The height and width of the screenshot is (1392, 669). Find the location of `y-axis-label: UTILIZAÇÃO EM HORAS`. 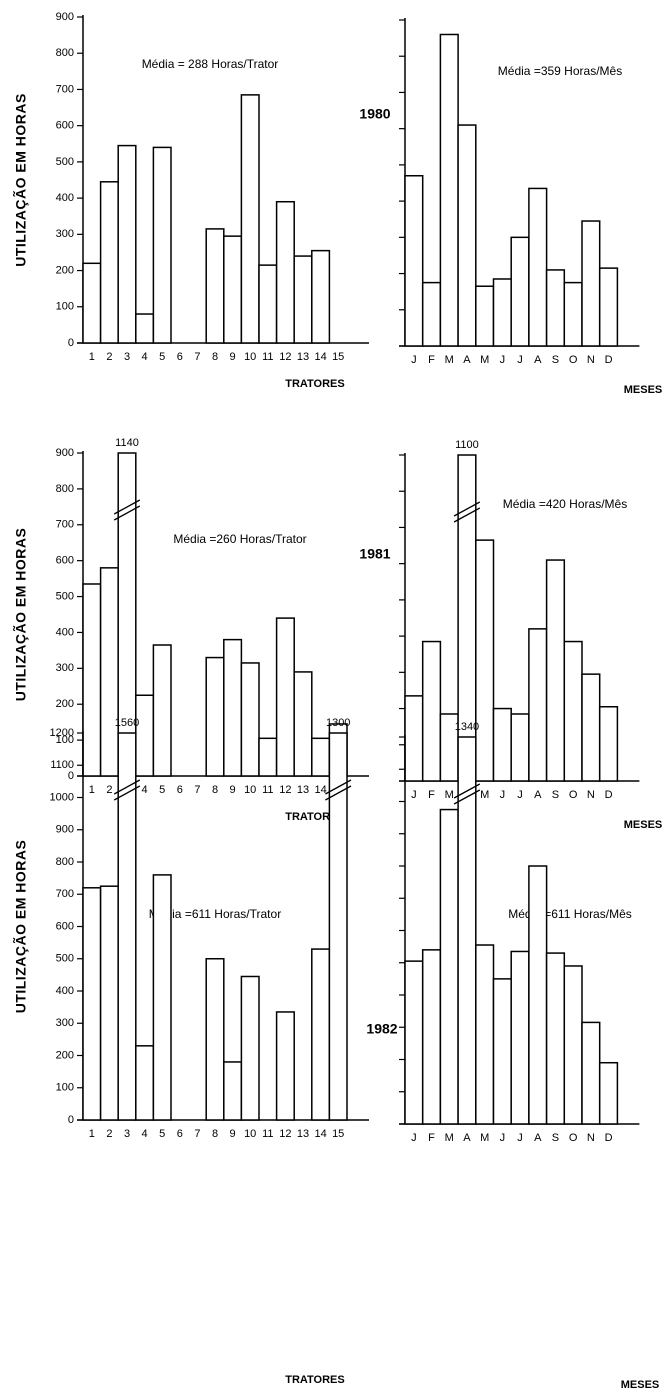

y-axis-label: UTILIZAÇÃO EM HORAS is located at coordinates (20, 615).